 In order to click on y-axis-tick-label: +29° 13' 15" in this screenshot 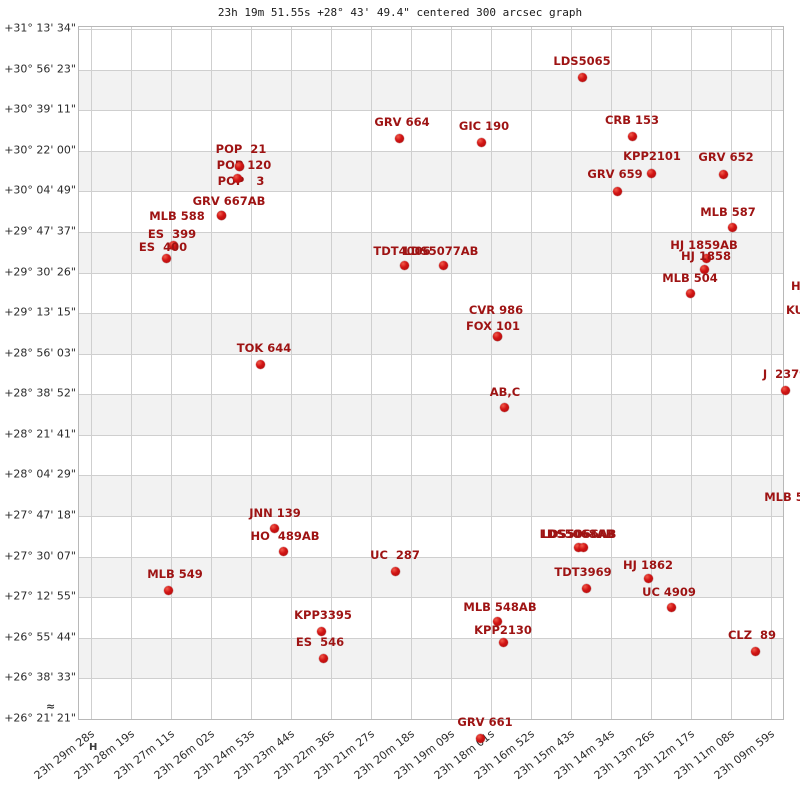, I will do `click(40, 312)`.